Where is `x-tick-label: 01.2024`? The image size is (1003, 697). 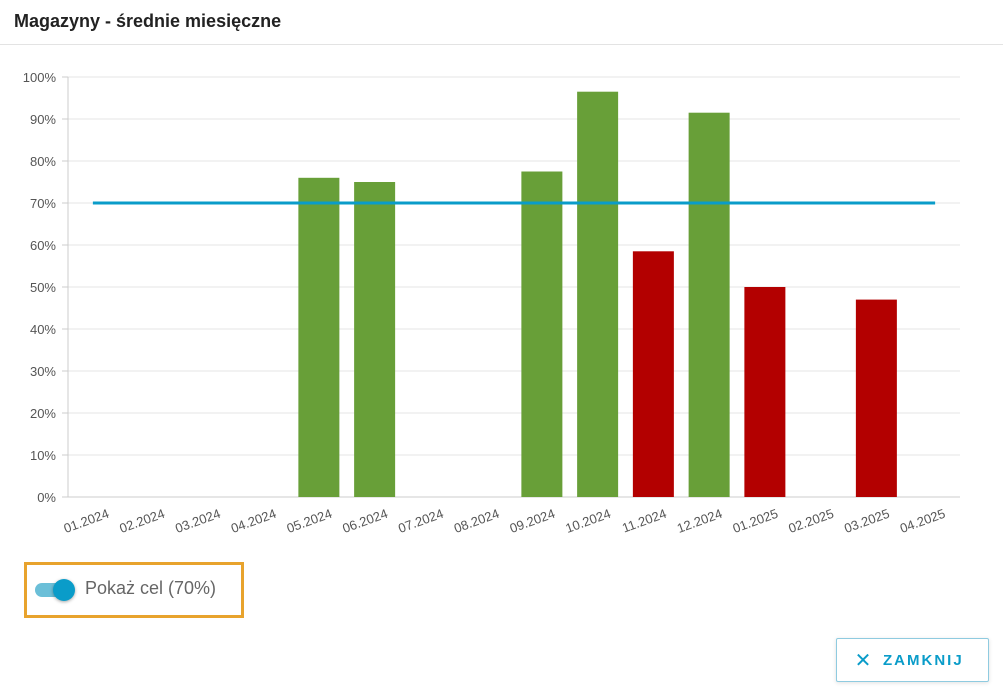
x-tick-label: 01.2024 is located at coordinates (86, 521).